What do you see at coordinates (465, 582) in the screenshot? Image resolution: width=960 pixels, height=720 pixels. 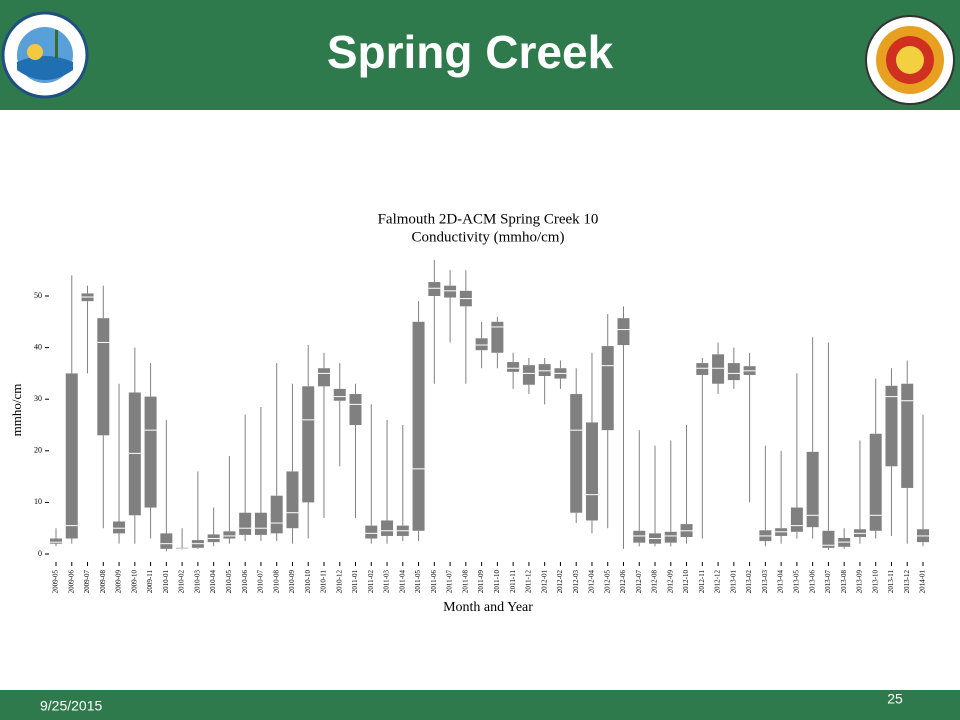 I see `x-tick-label: 2011-08` at bounding box center [465, 582].